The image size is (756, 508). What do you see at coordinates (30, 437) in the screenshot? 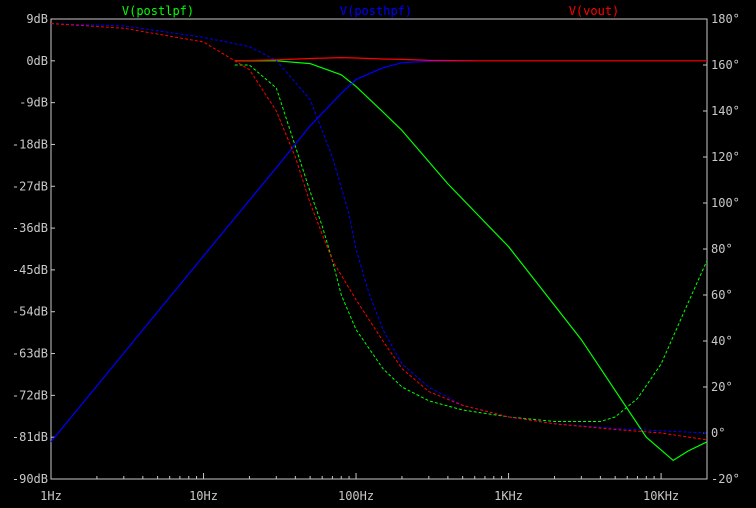
I see `y-tick-label: -81dB` at bounding box center [30, 437].